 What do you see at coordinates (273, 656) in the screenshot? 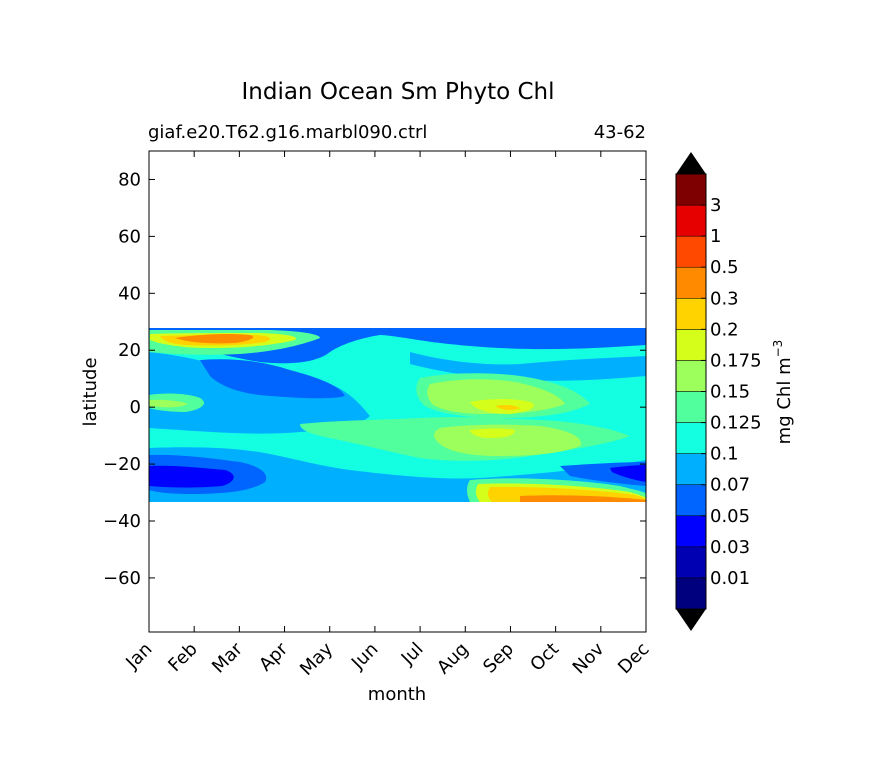
I see `x-tick-label: Apr` at bounding box center [273, 656].